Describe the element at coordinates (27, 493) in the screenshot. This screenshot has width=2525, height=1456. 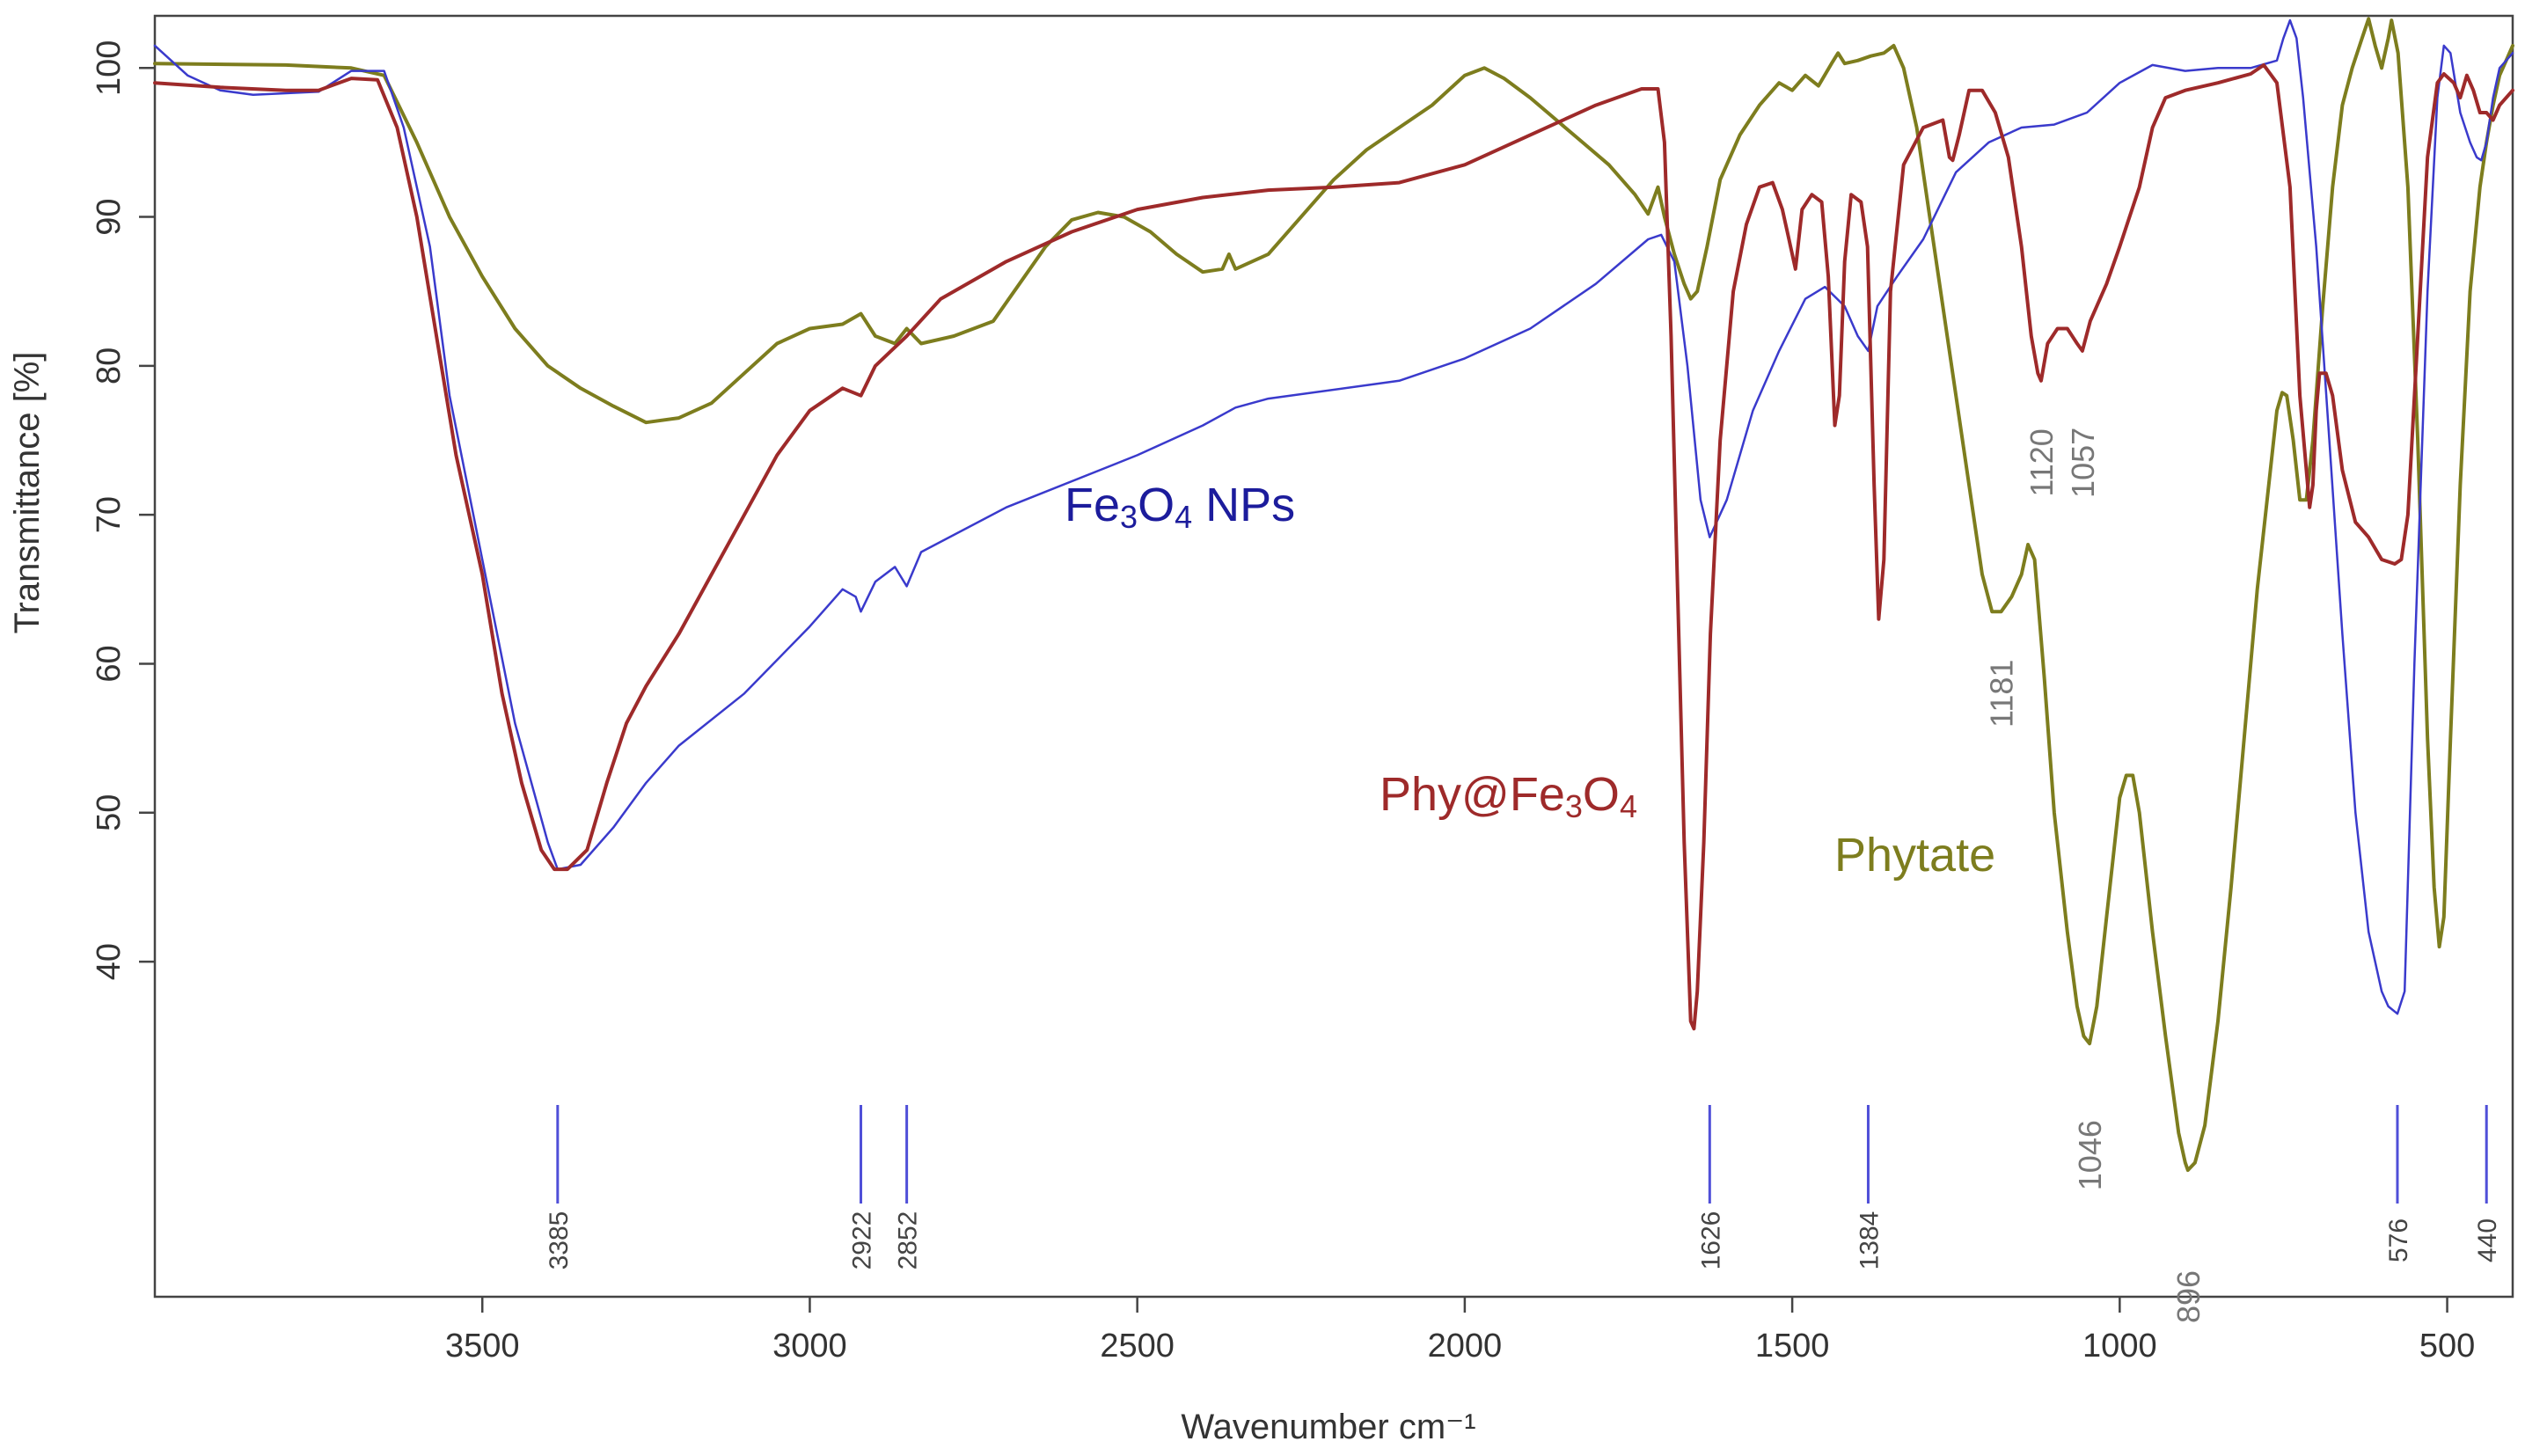
I see `y-axis-title: Transmittance [%]` at that location.